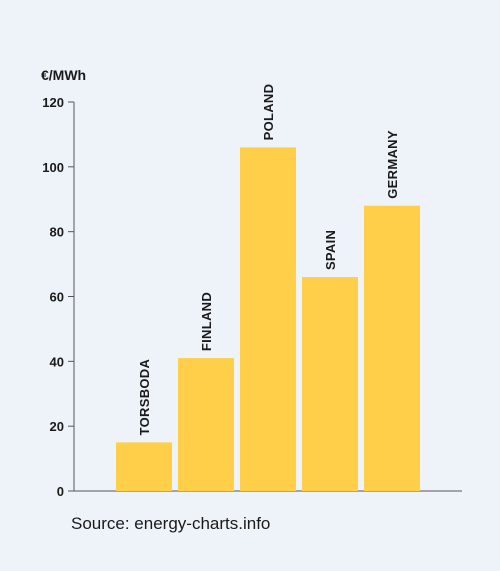  What do you see at coordinates (268, 112) in the screenshot?
I see `bar-label-poland: POLAND` at bounding box center [268, 112].